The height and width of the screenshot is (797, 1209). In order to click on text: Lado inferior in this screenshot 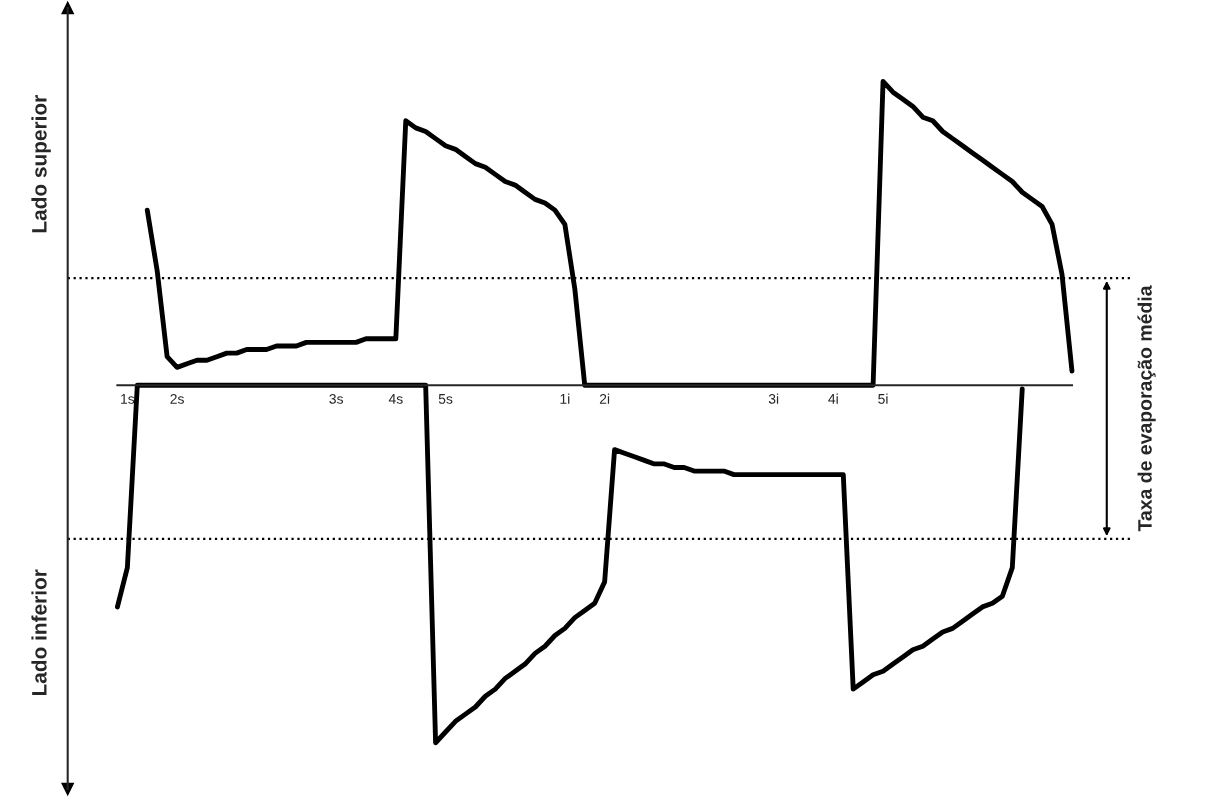, I will do `click(39, 632)`.